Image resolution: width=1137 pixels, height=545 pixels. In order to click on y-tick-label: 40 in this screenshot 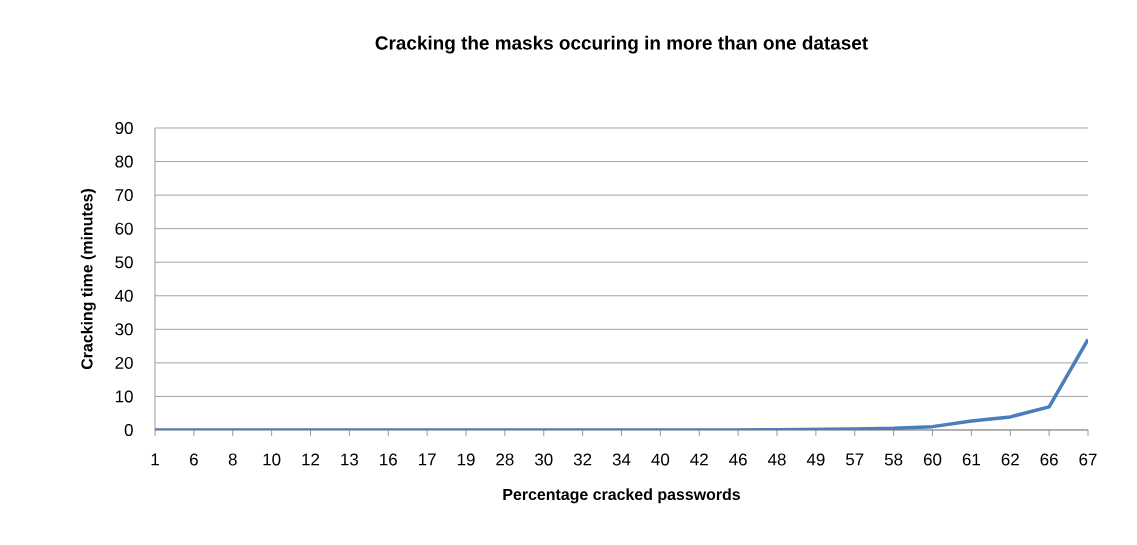, I will do `click(124, 295)`.